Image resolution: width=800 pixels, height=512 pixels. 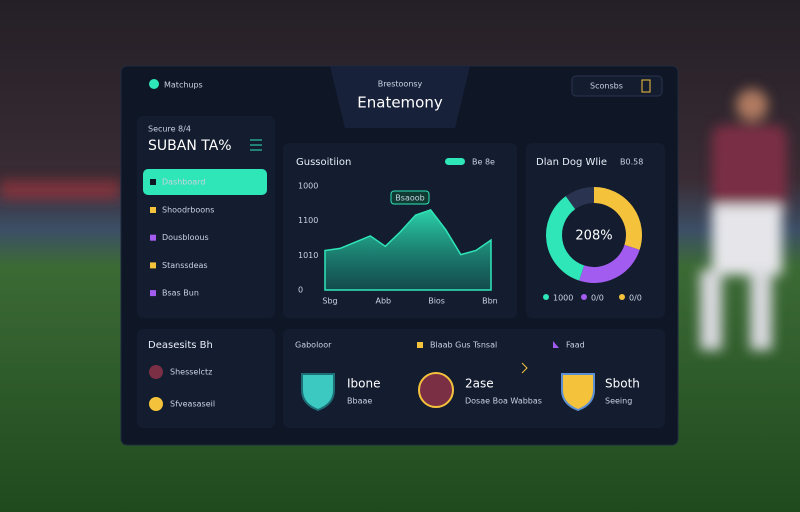 What do you see at coordinates (313, 345) in the screenshot?
I see `fixtures-title: Gaboloor` at bounding box center [313, 345].